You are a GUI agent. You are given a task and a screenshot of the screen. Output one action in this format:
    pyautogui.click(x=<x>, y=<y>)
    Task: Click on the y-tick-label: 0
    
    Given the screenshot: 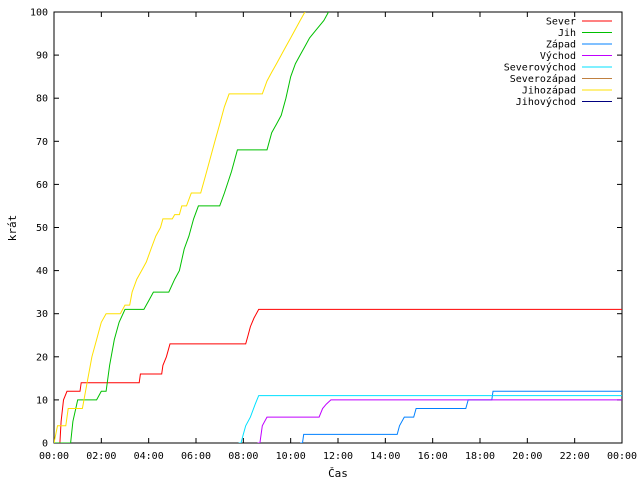 What is the action you would take?
    pyautogui.click(x=45, y=444)
    